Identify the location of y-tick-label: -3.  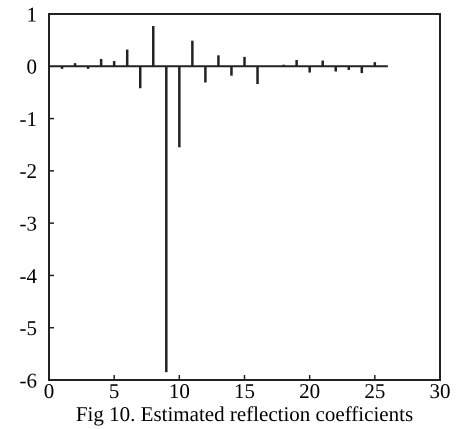
(28, 223).